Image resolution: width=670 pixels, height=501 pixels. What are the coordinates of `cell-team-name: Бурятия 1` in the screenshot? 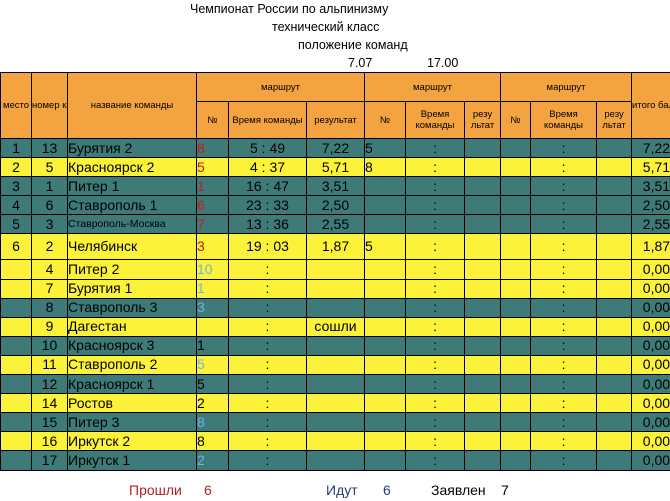 It's located at (132, 288).